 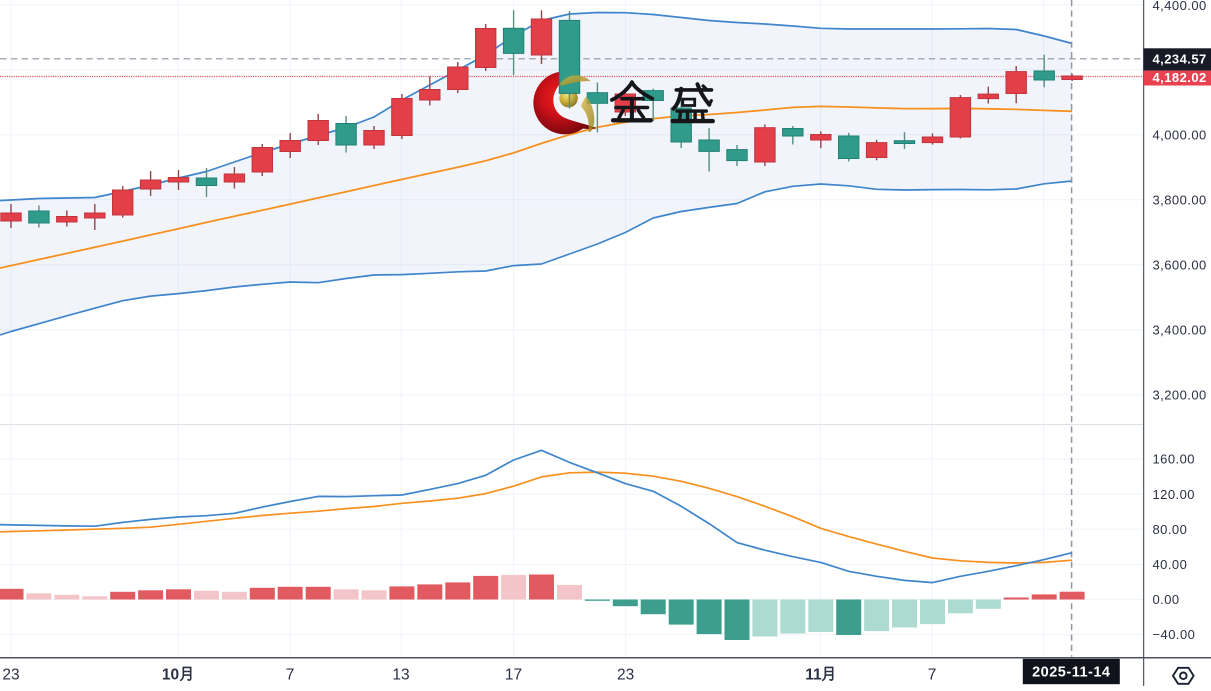 I want to click on svg-text: 3,800.00, so click(x=1180, y=199).